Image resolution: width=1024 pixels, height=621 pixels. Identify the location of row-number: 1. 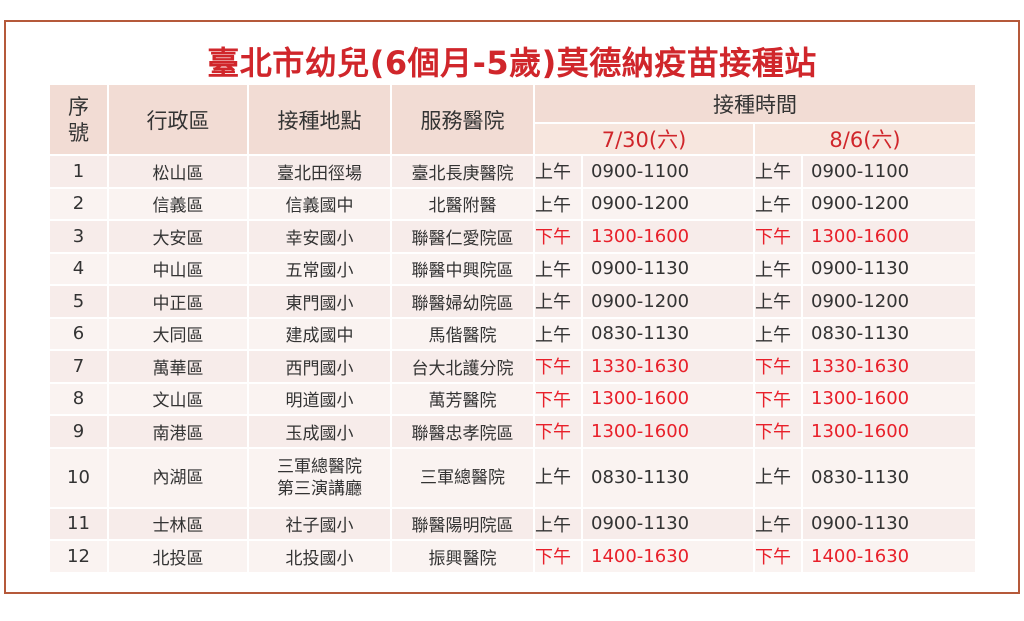
(79, 172).